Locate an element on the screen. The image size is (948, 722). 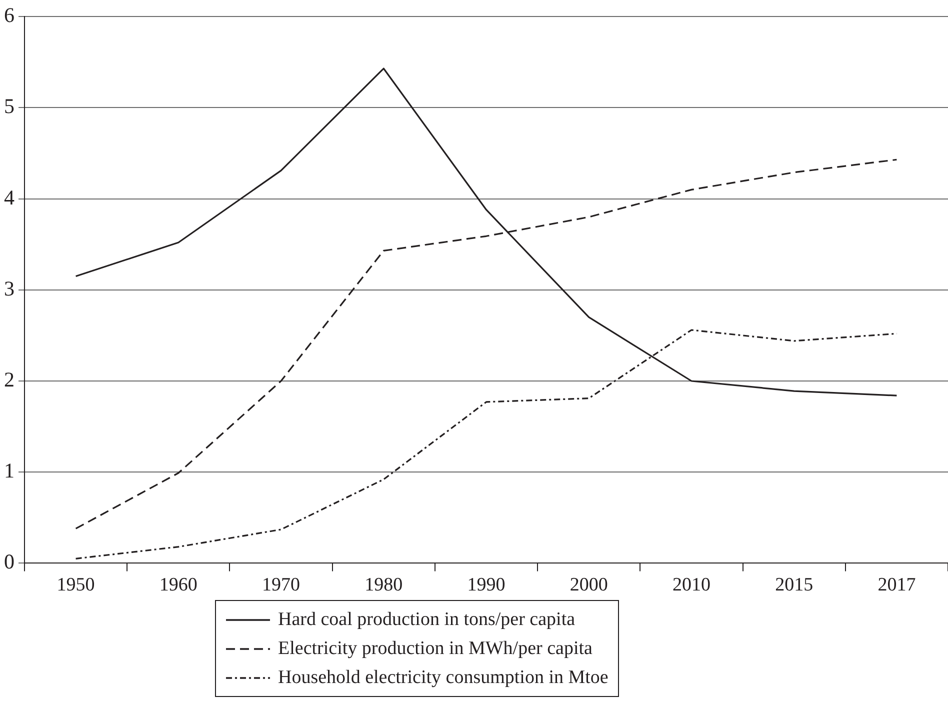
legend-label: Electricity production in MWh/per capita is located at coordinates (435, 649).